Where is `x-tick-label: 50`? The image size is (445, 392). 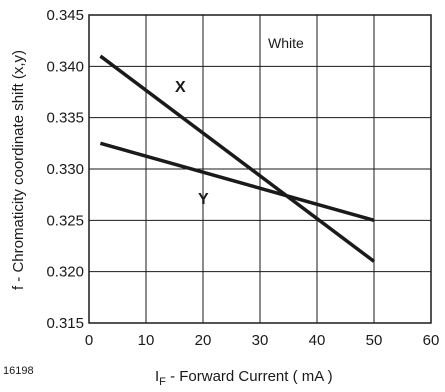
x-tick-label: 50 is located at coordinates (374, 340).